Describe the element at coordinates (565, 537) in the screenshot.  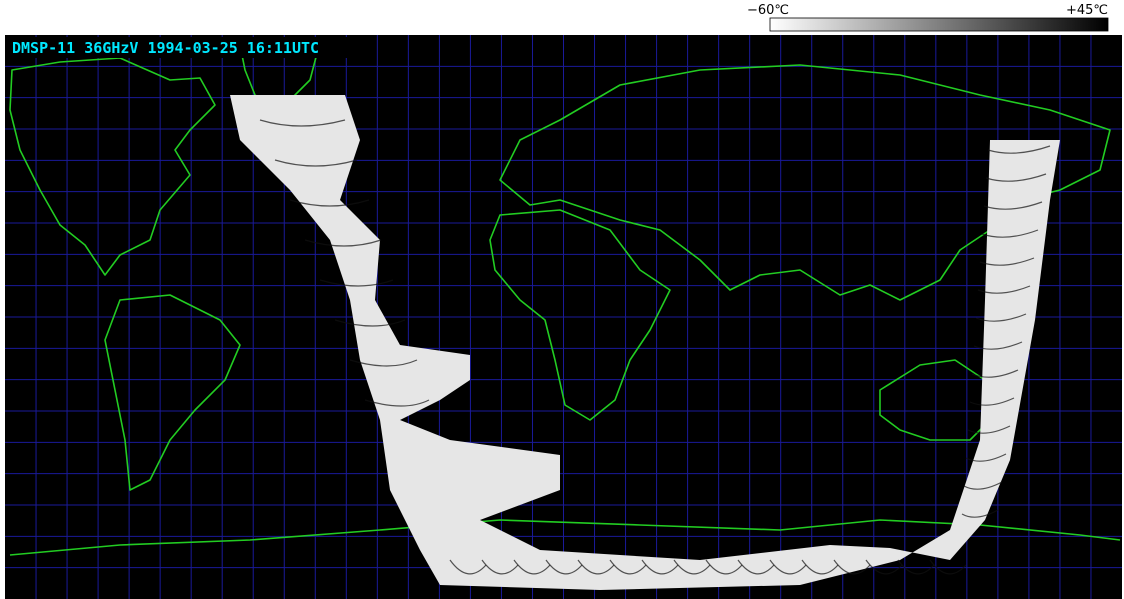
I see `antarctica` at that location.